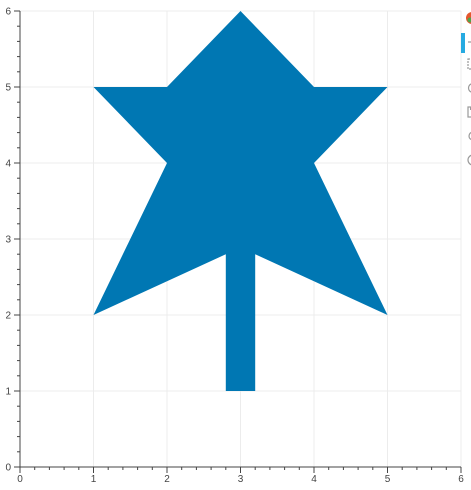  What do you see at coordinates (461, 479) in the screenshot?
I see `x-tick-label-6: 6` at bounding box center [461, 479].